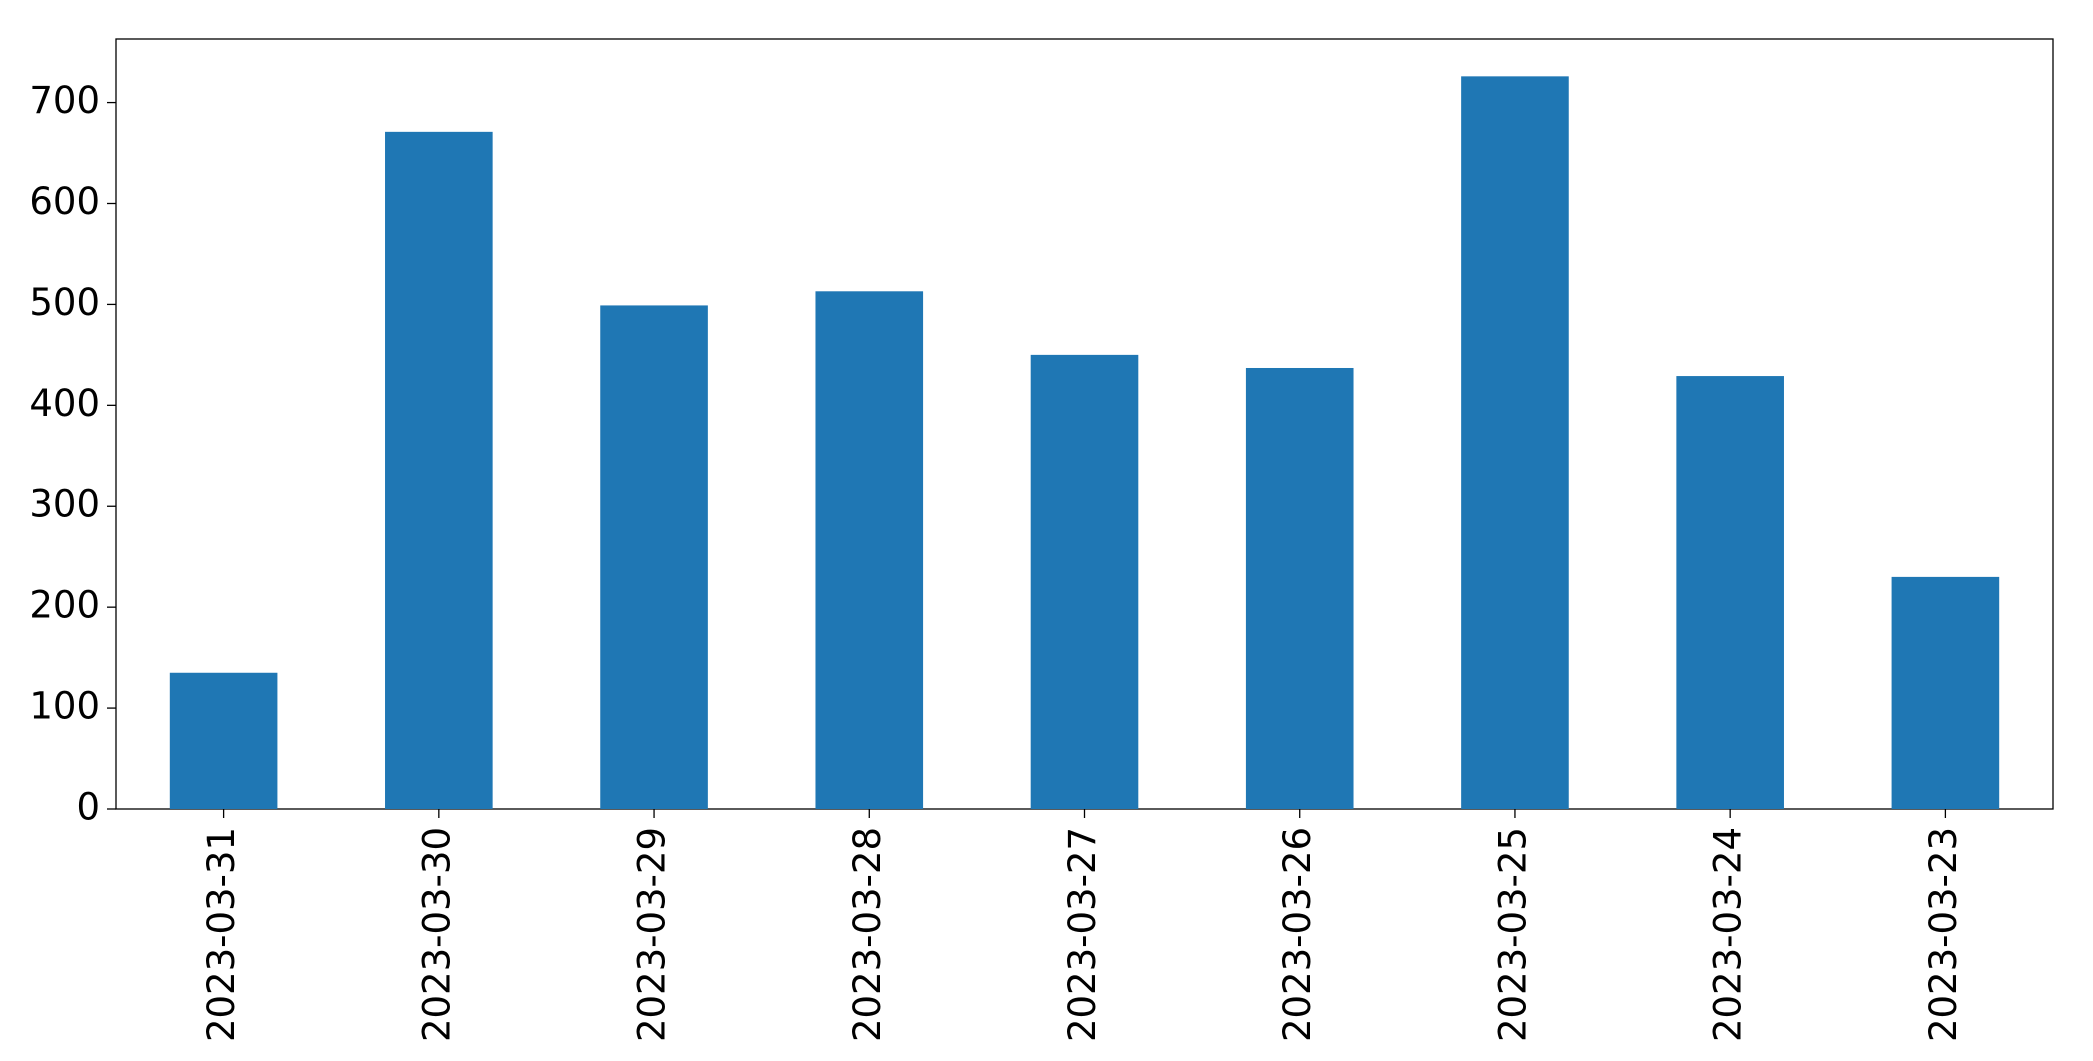  What do you see at coordinates (652, 934) in the screenshot?
I see `x-tick-label: 2023-03-29` at bounding box center [652, 934].